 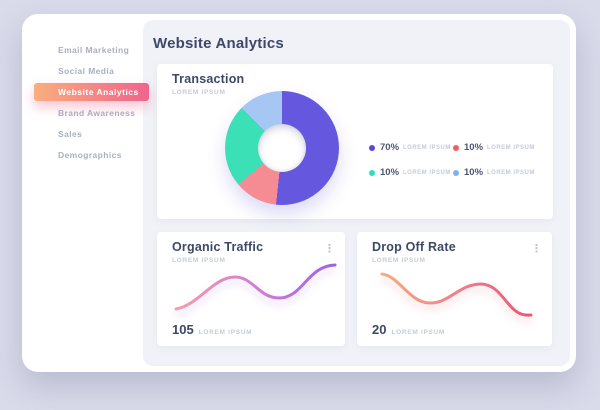 I want to click on transaction-card-title: Transaction, so click(x=208, y=79).